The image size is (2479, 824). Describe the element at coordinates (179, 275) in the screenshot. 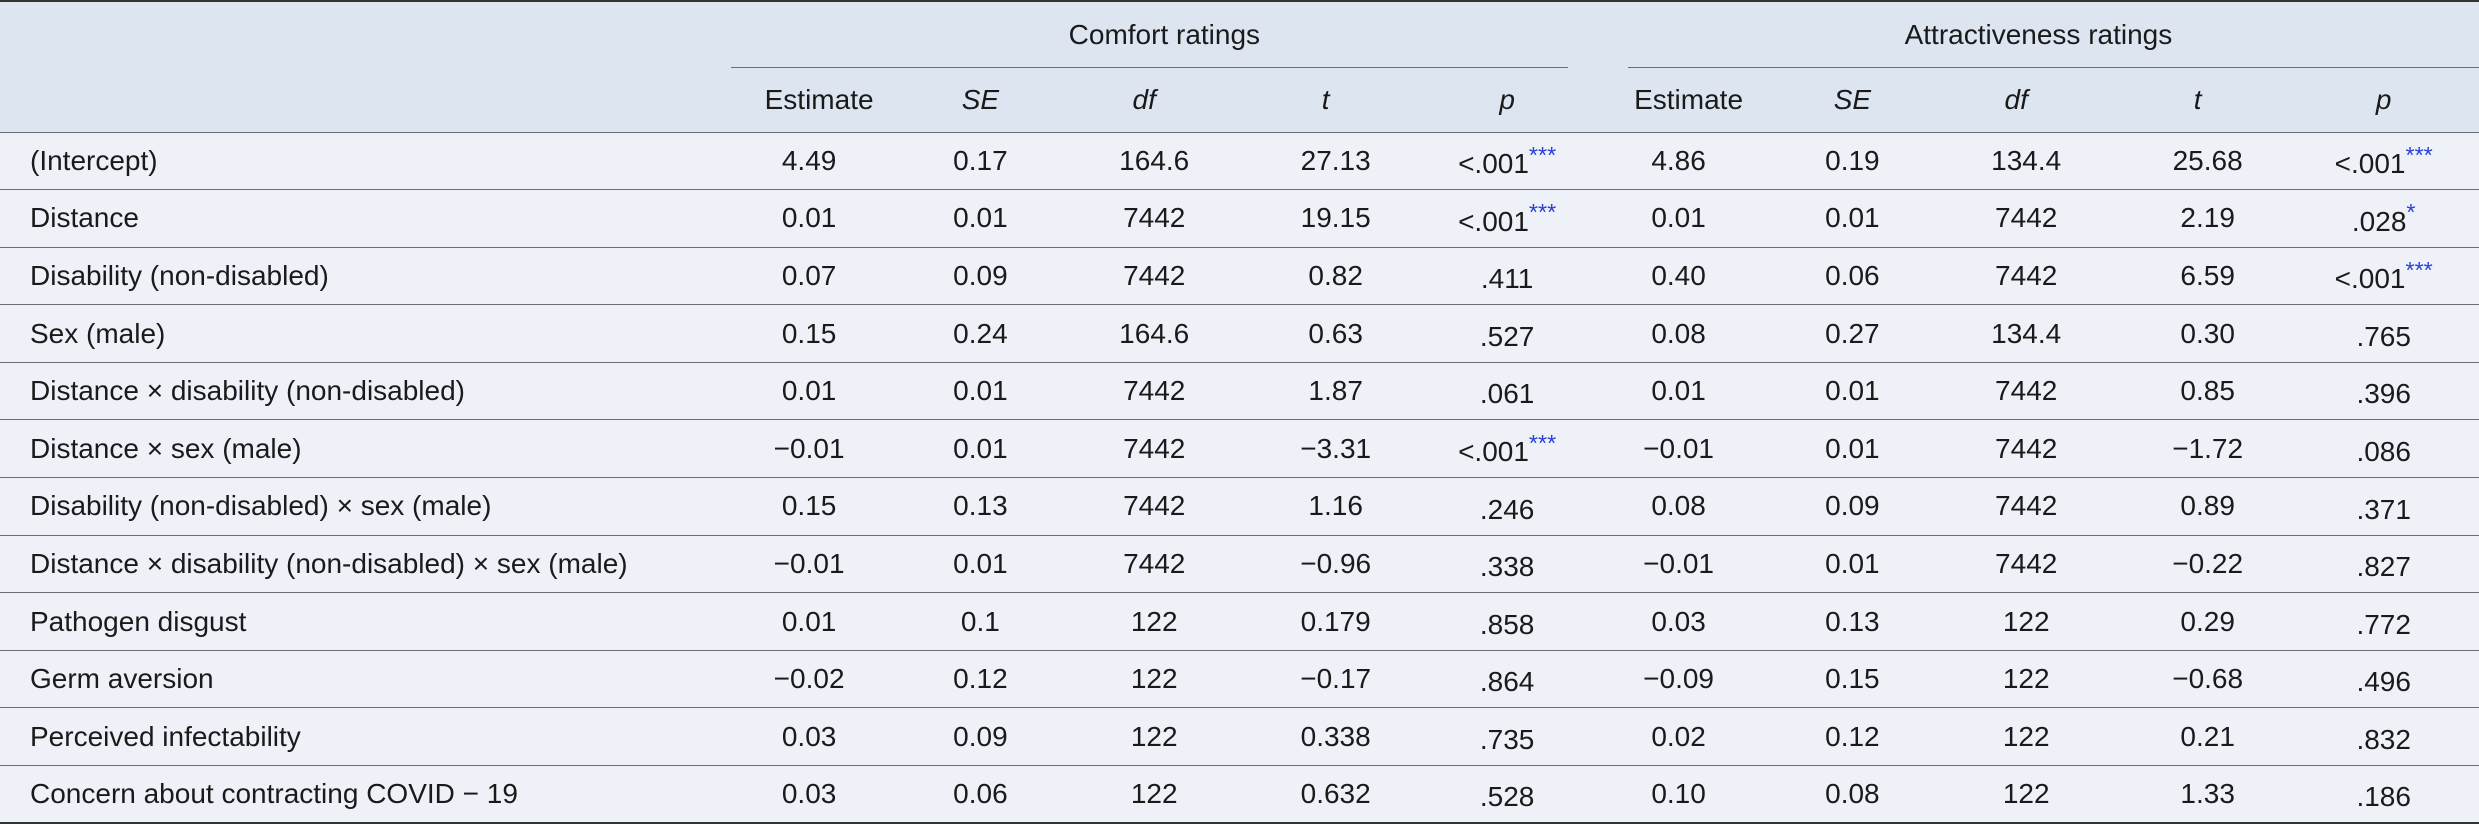

I see `row-label: Disability (non-disabled)` at that location.